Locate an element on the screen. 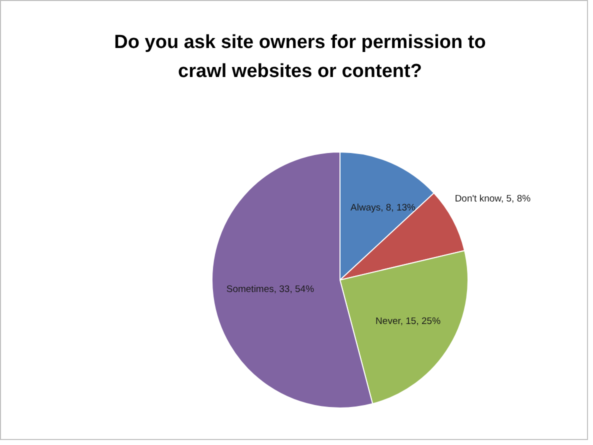 Image resolution: width=593 pixels, height=445 pixels. slice-label: Never is located at coordinates (388, 321).